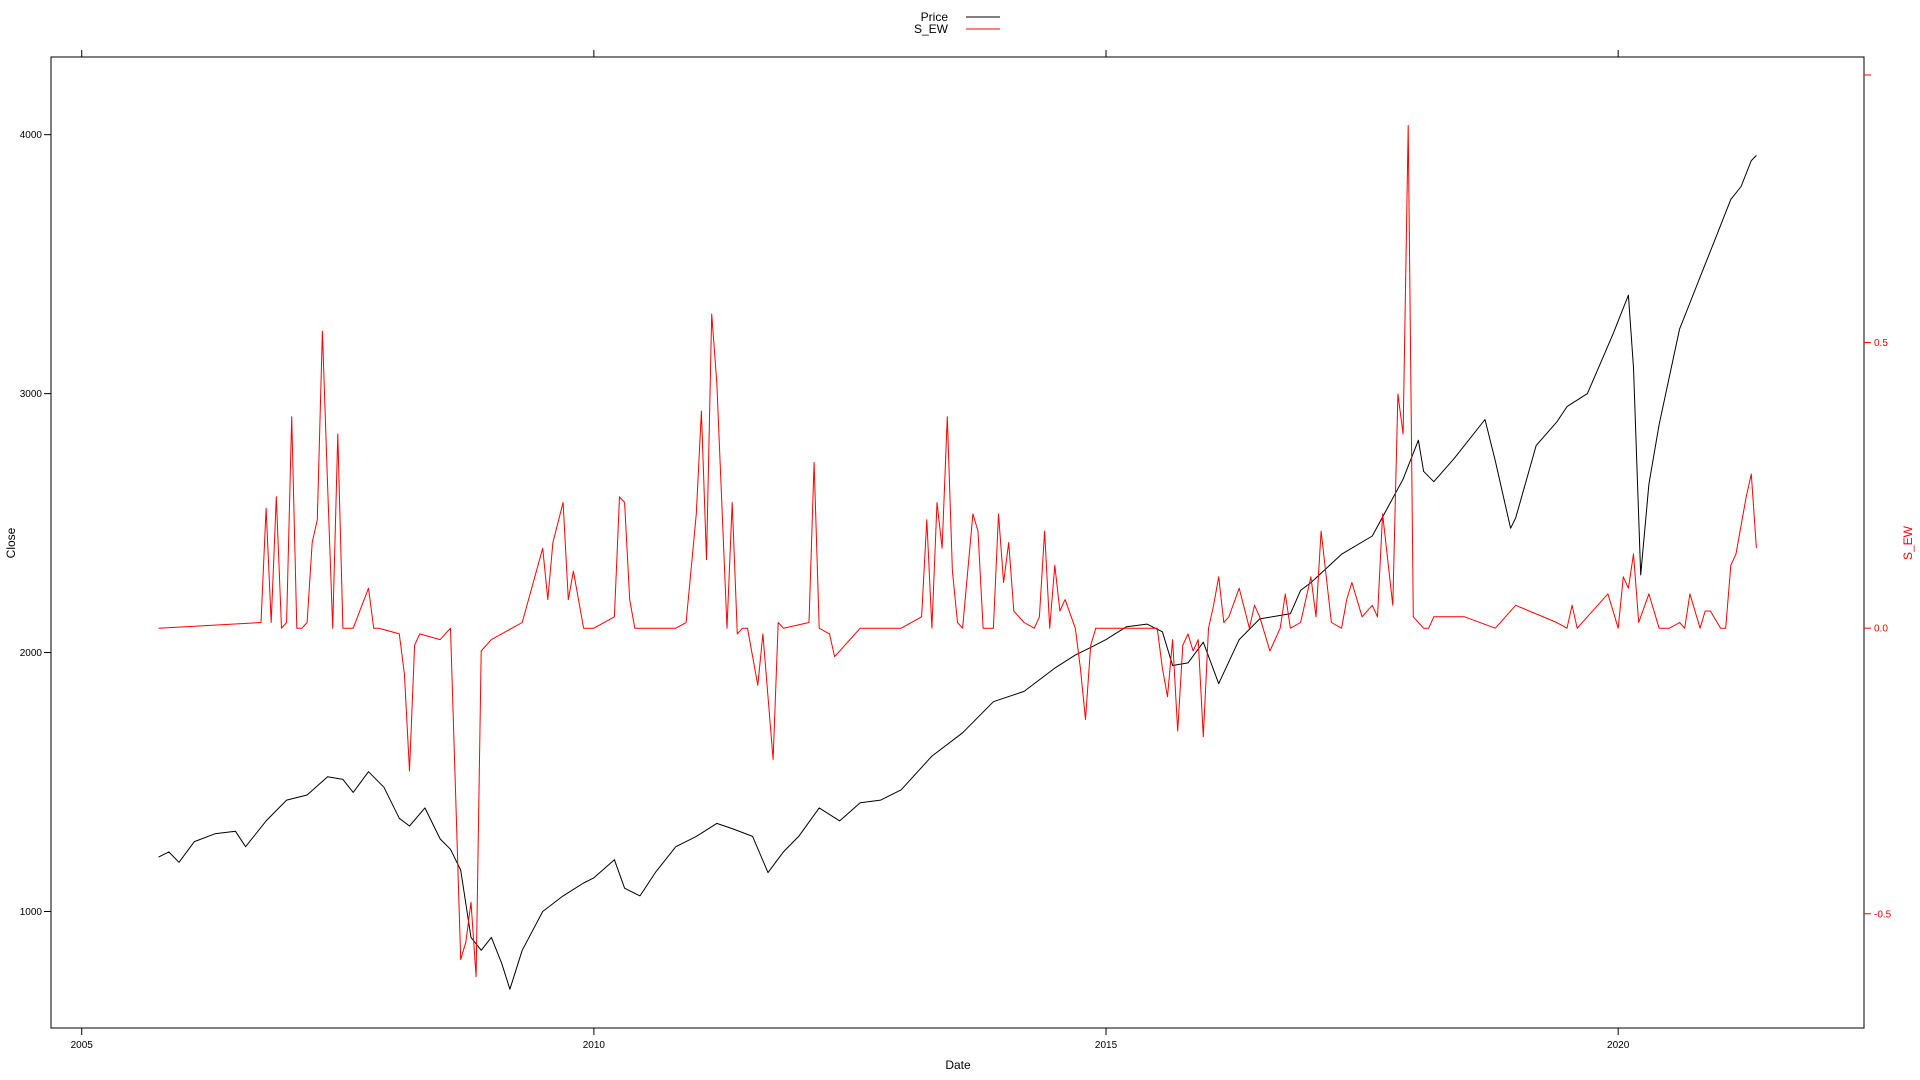 Image resolution: width=1920 pixels, height=1080 pixels. What do you see at coordinates (35, 524) in the screenshot?
I see `y-axis-ticks: 1000 2000 3000 4000` at bounding box center [35, 524].